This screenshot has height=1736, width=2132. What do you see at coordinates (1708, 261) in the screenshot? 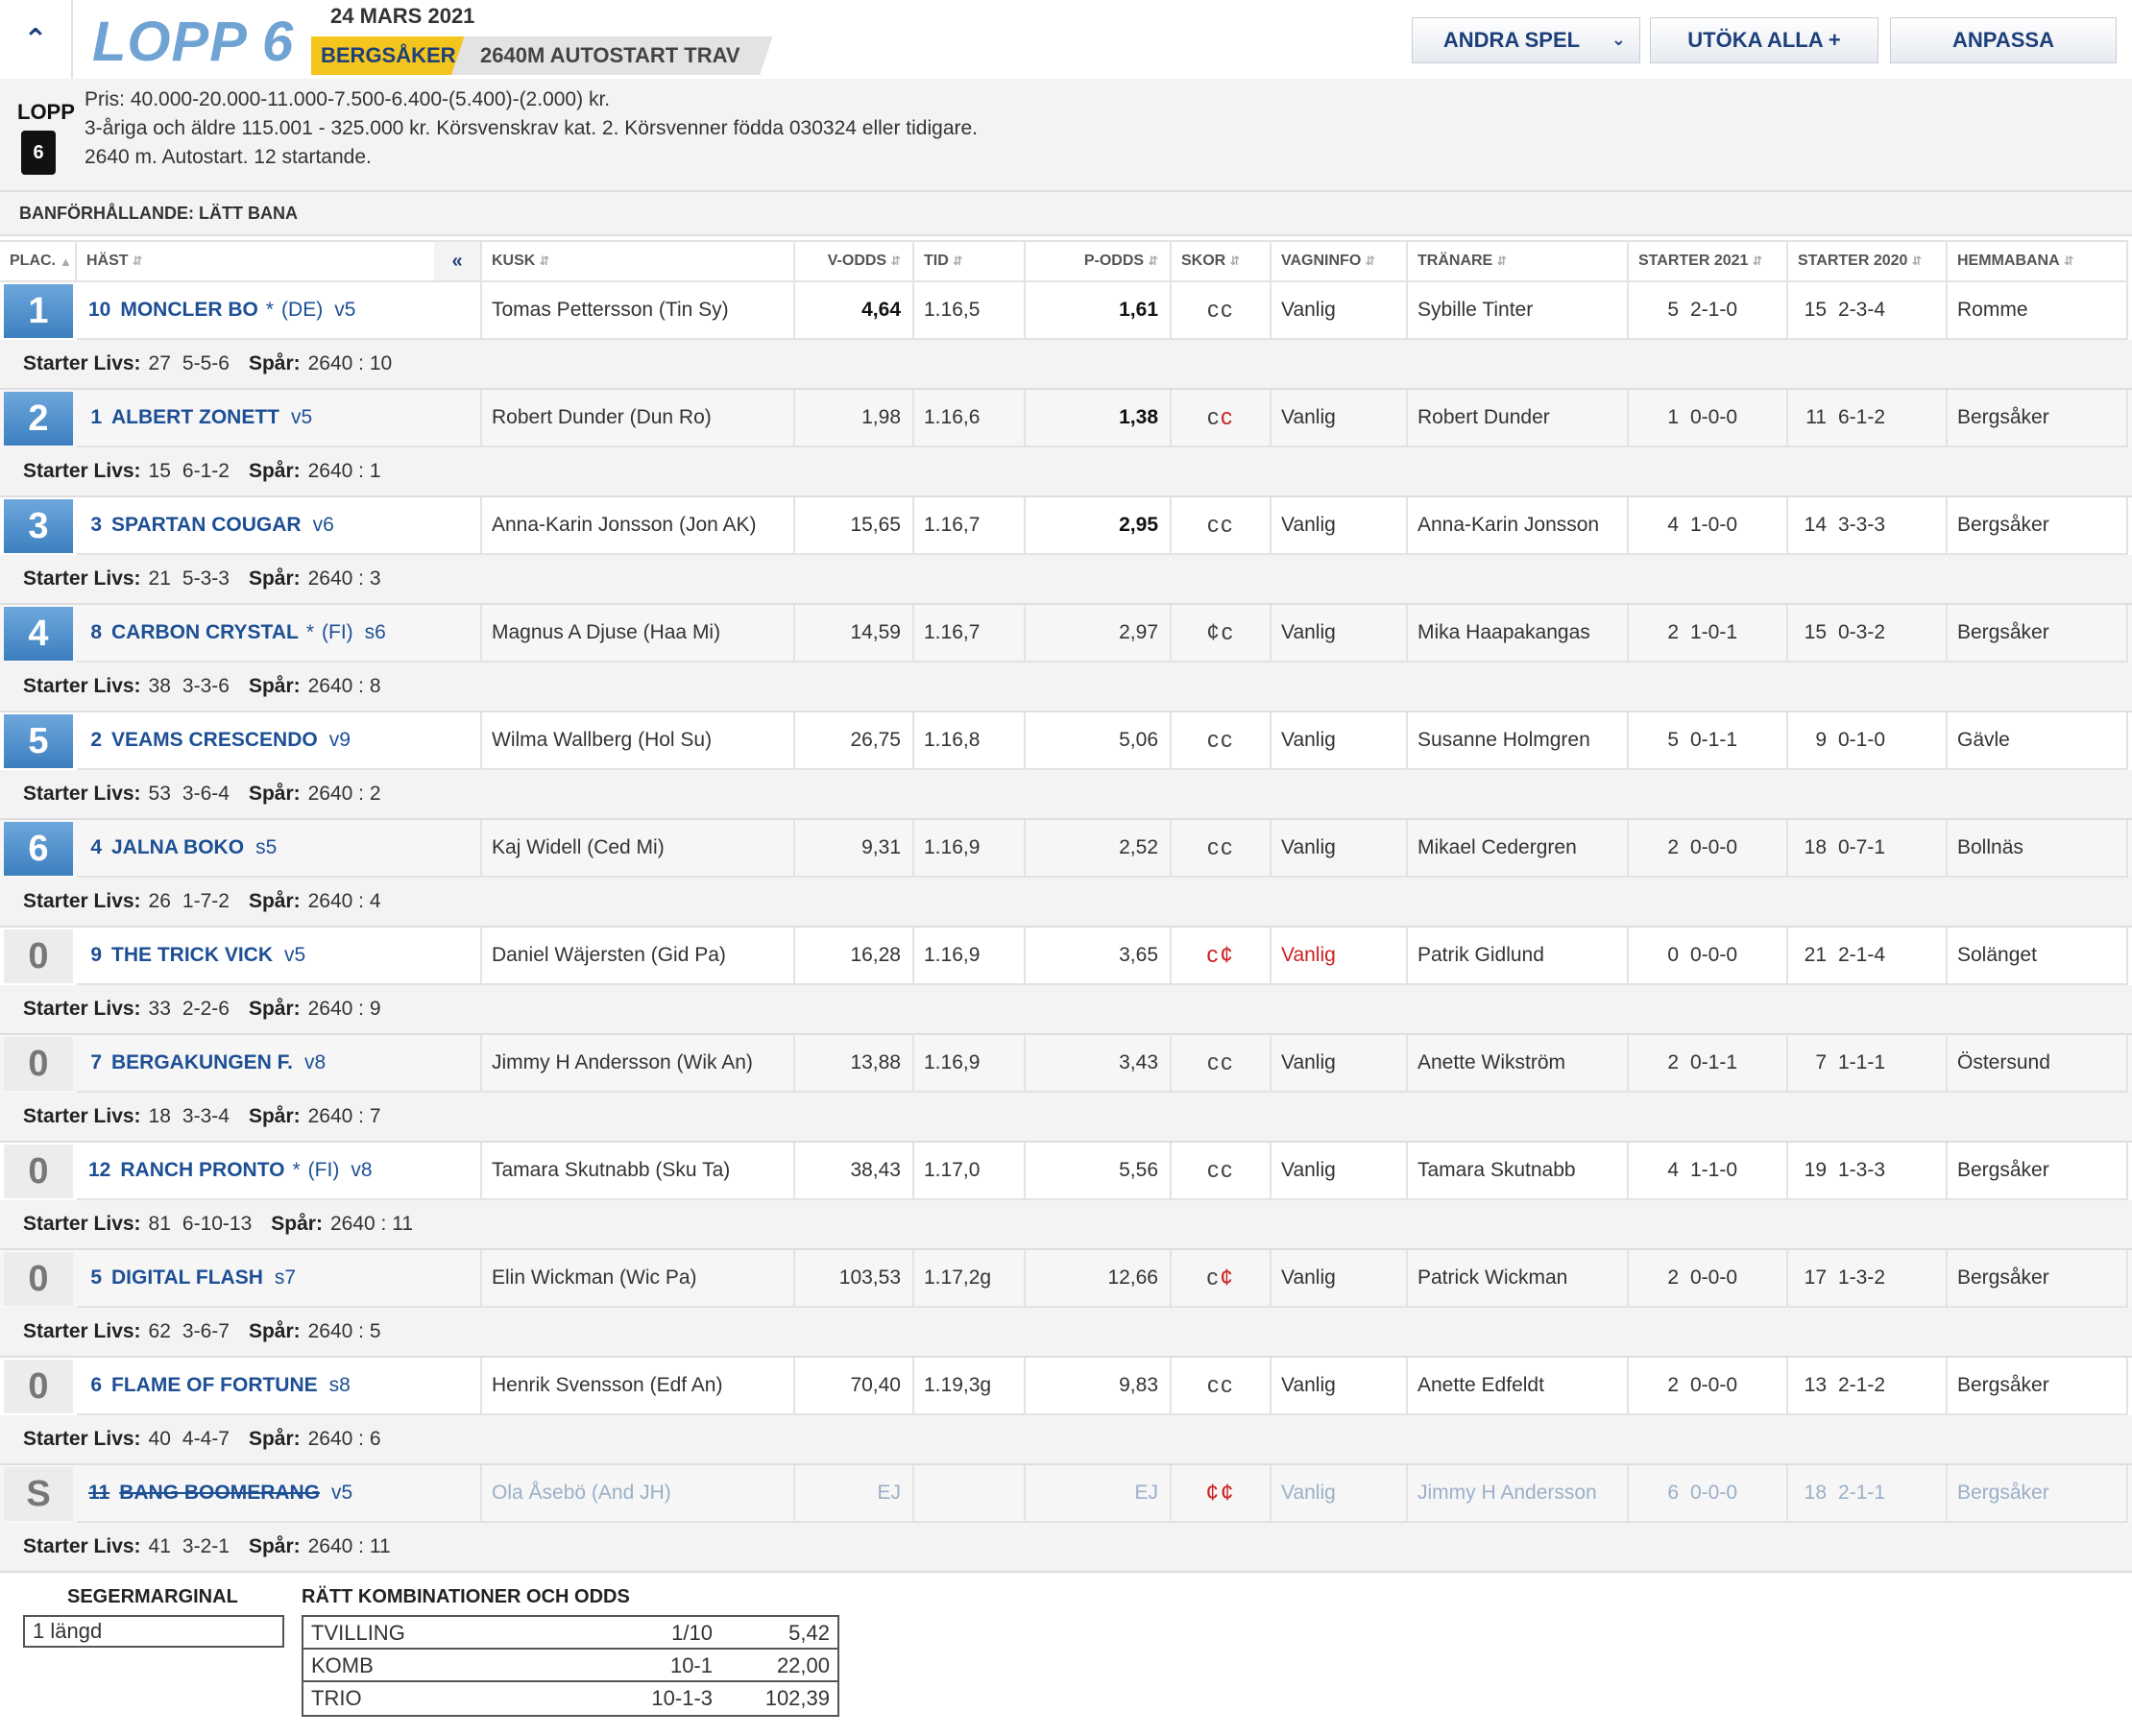
I see `col-starter-2021: STARTER 2021 ⇵` at bounding box center [1708, 261].